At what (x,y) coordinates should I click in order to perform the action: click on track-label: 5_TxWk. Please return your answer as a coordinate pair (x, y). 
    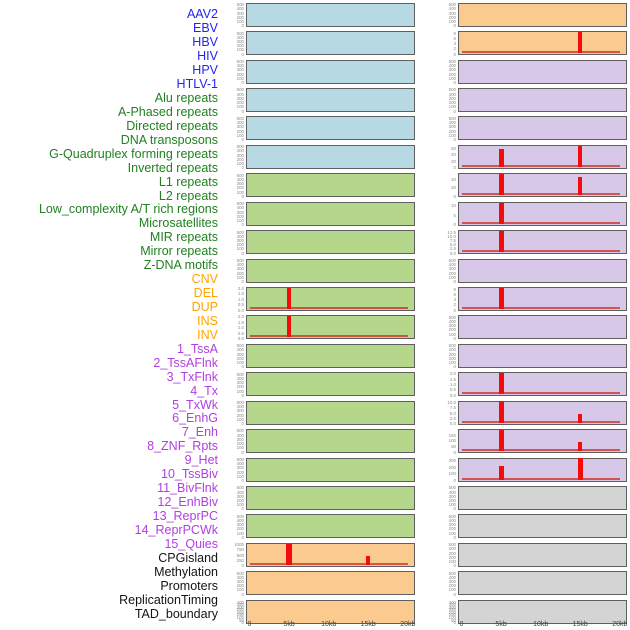
    Looking at the image, I should click on (195, 404).